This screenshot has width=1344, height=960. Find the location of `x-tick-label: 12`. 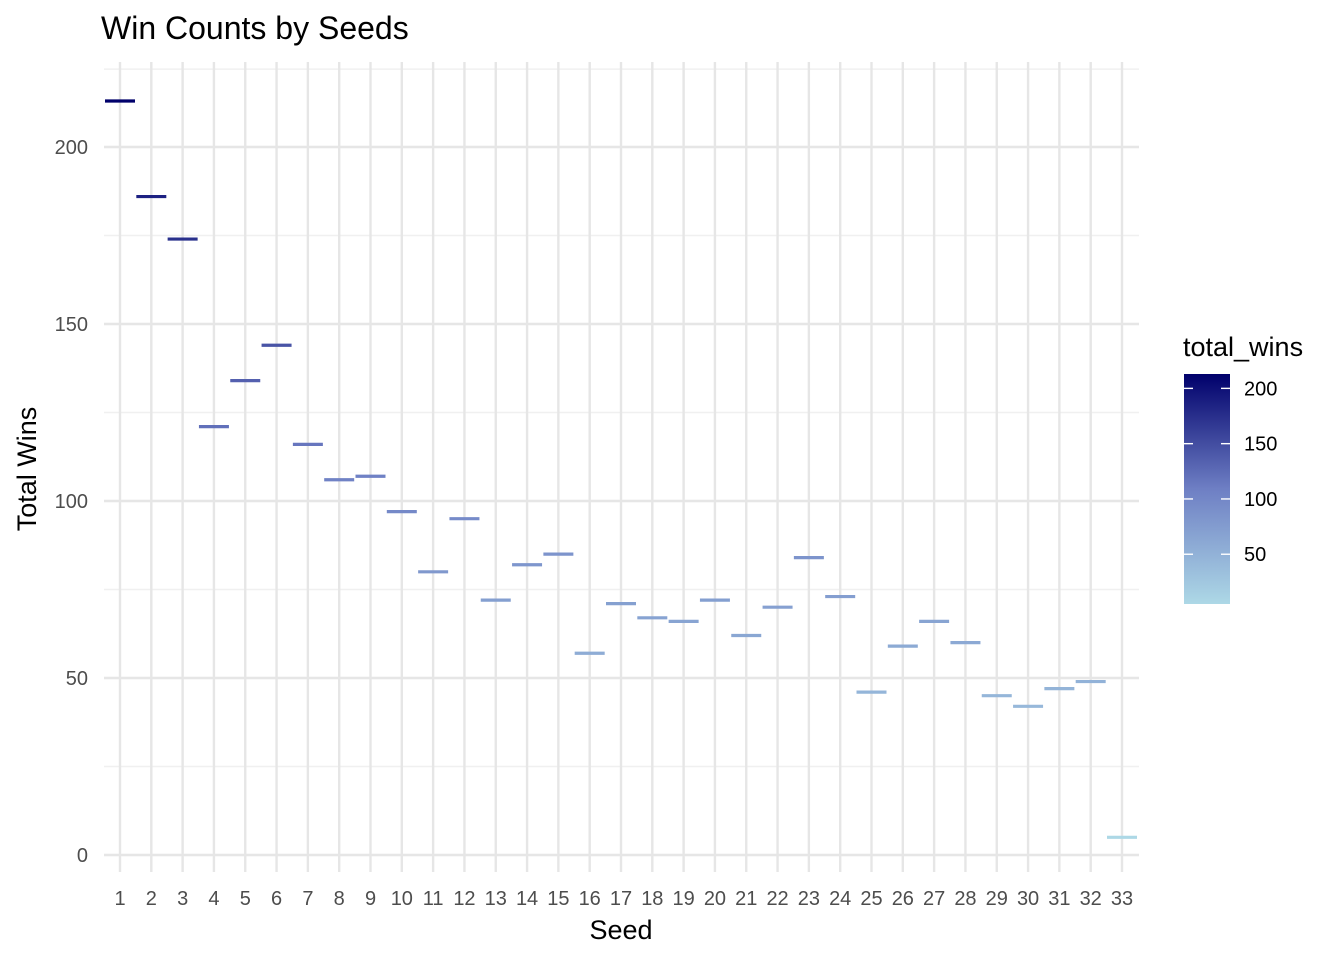

x-tick-label: 12 is located at coordinates (464, 899).